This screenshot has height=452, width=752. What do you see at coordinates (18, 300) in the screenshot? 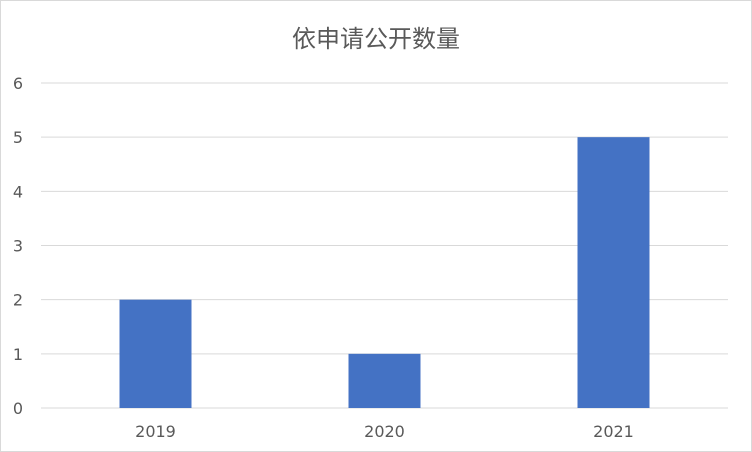
I see `y-tick-label: 2` at bounding box center [18, 300].